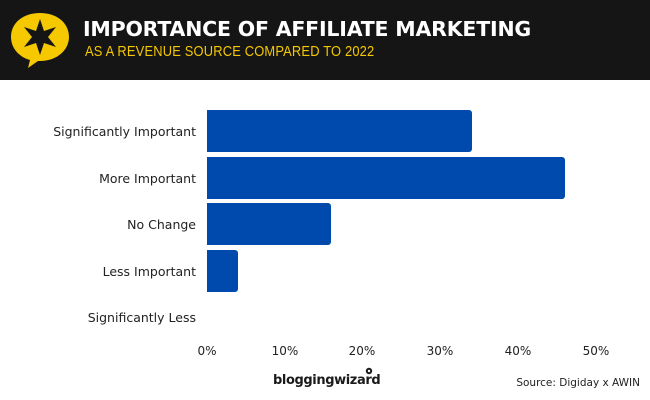  What do you see at coordinates (362, 351) in the screenshot?
I see `x-tick-label: 20%` at bounding box center [362, 351].